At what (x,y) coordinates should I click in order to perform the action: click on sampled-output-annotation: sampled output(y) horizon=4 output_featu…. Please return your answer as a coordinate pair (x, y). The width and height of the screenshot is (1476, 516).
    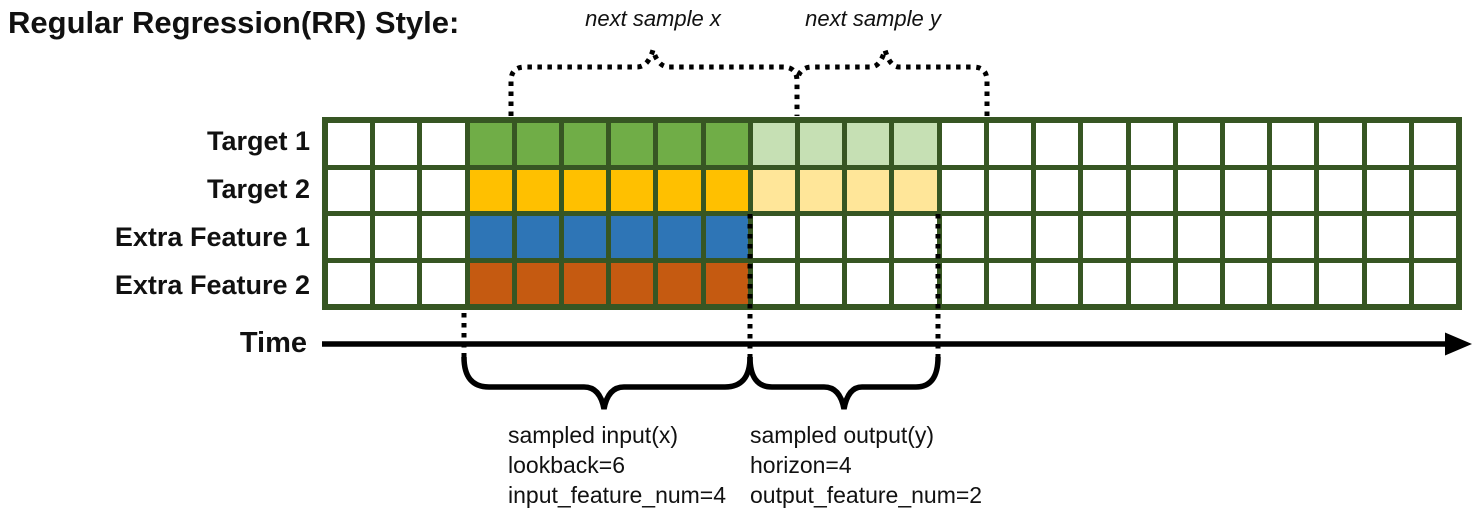
    Looking at the image, I should click on (866, 465).